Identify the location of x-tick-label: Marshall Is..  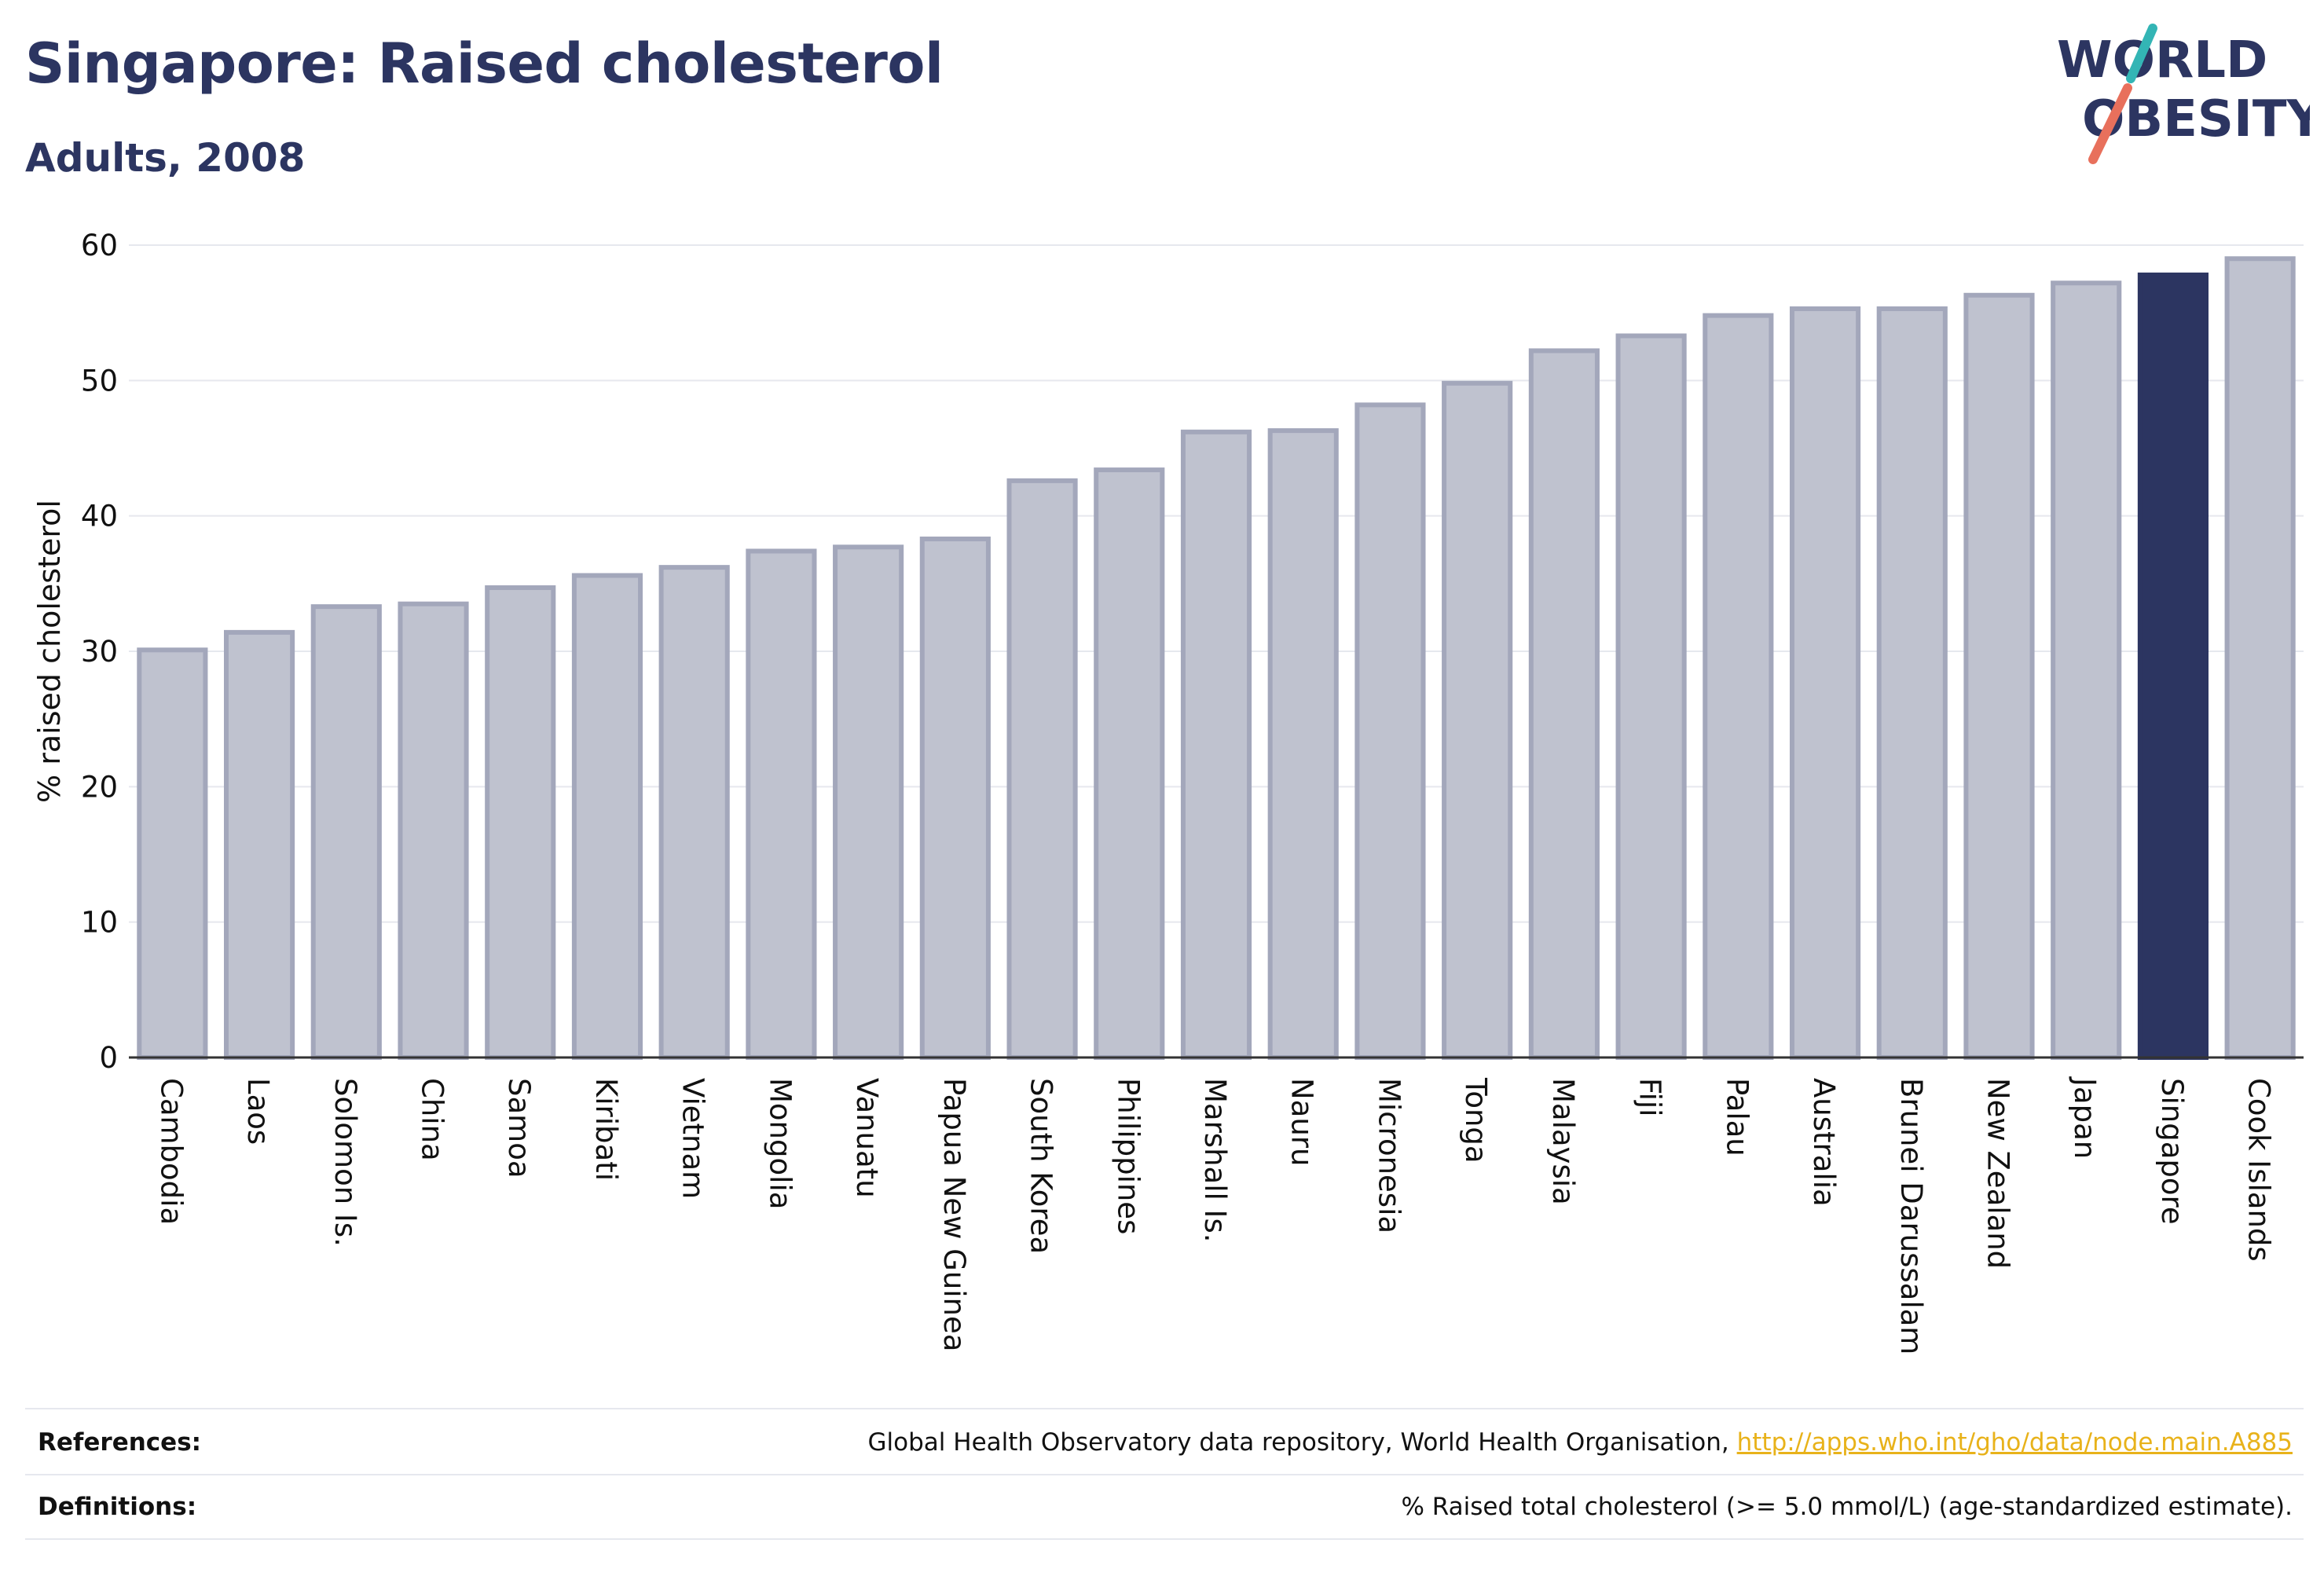
(1215, 1160).